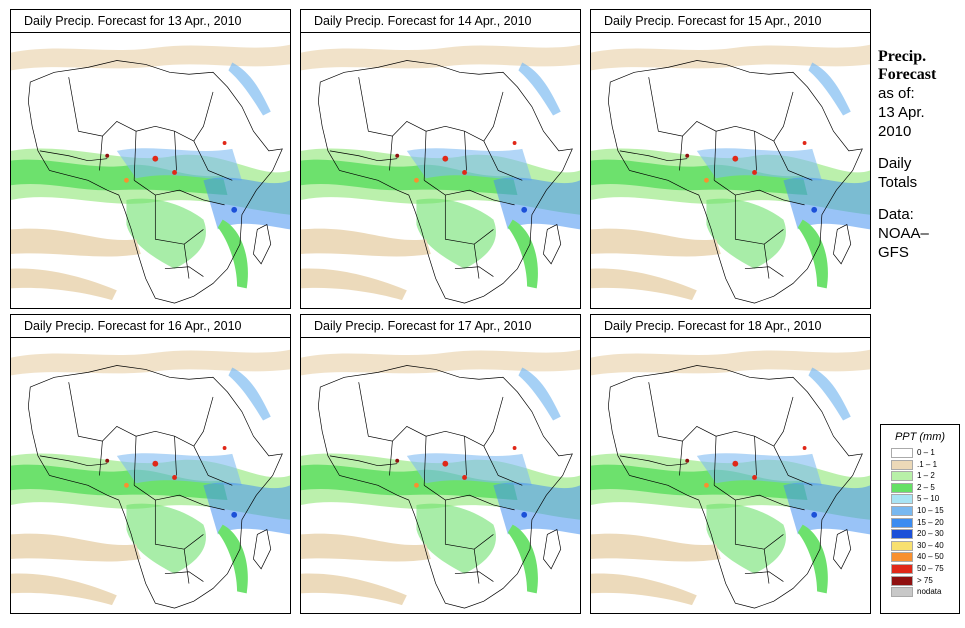 This screenshot has width=965, height=628. What do you see at coordinates (893, 252) in the screenshot?
I see `source-model: GFS` at bounding box center [893, 252].